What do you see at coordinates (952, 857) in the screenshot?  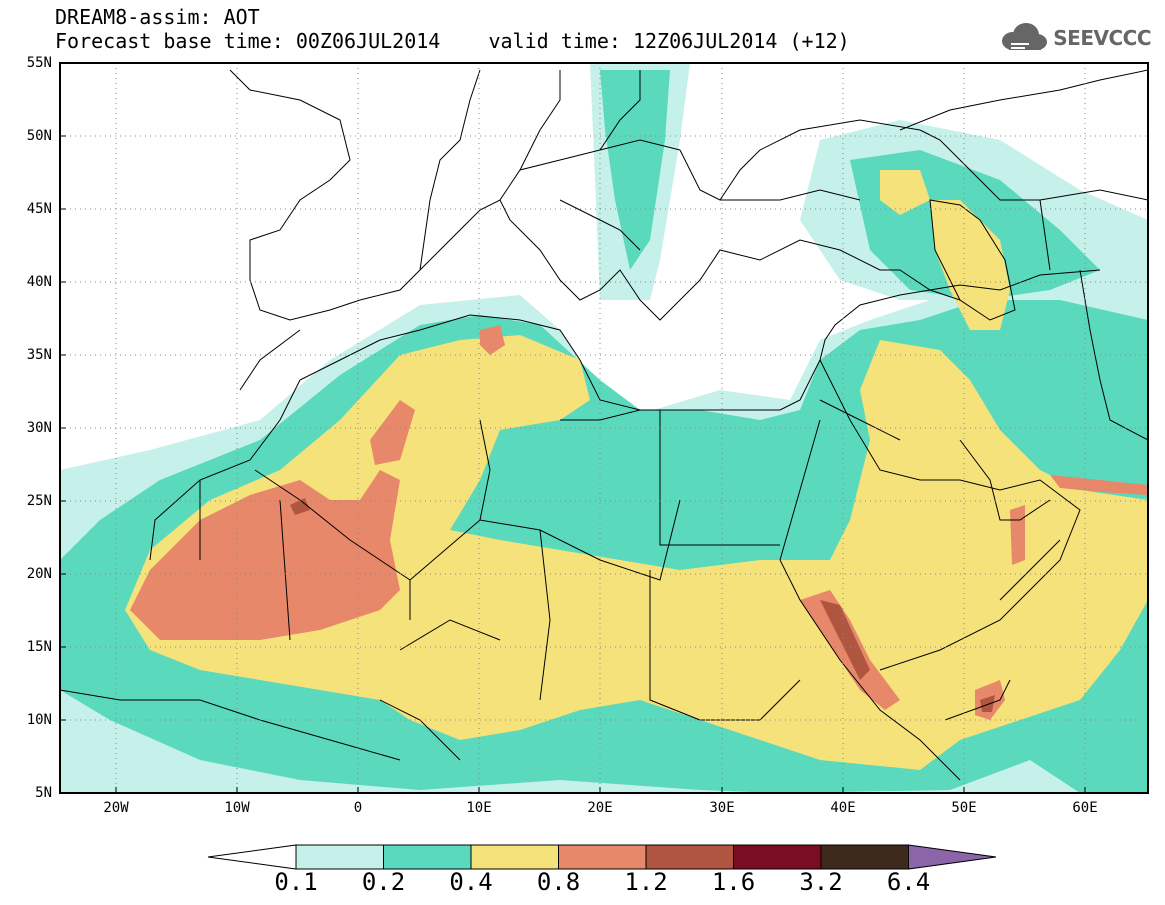 I see `colorbar-over-arrow` at bounding box center [952, 857].